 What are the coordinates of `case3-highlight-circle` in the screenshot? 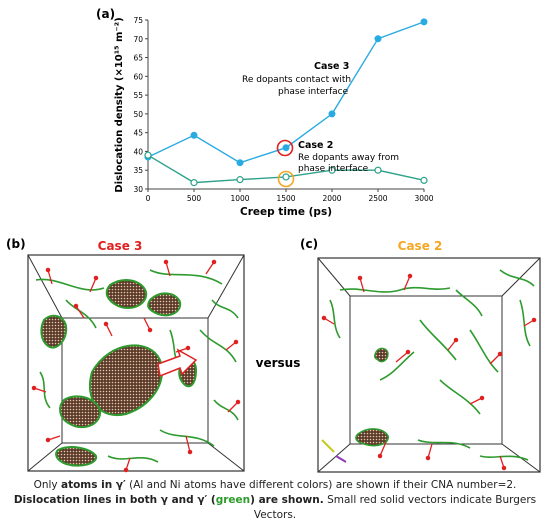 It's located at (285, 148).